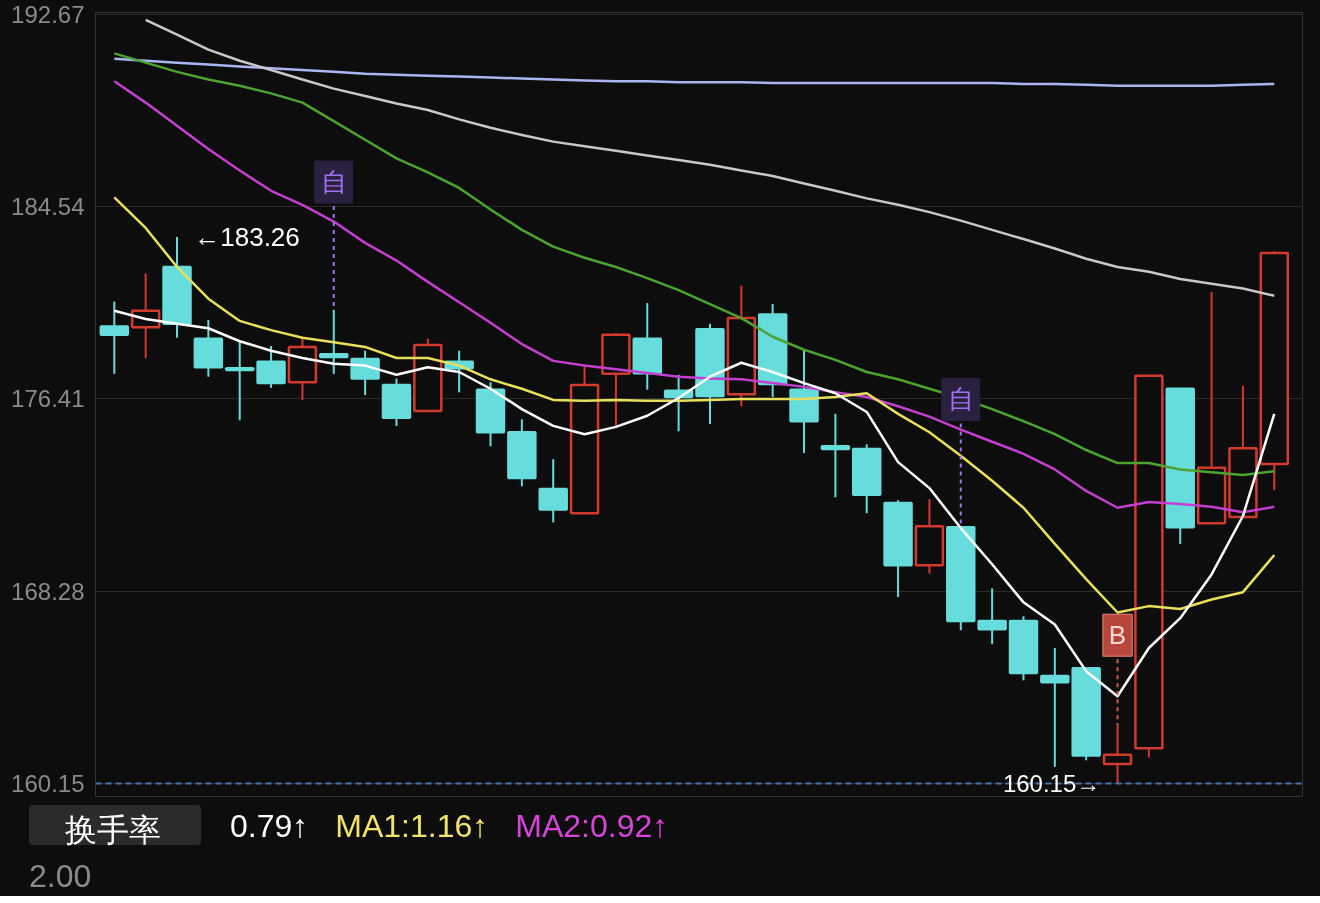  Describe the element at coordinates (48, 207) in the screenshot. I see `y-tick-label: 184.54` at that location.